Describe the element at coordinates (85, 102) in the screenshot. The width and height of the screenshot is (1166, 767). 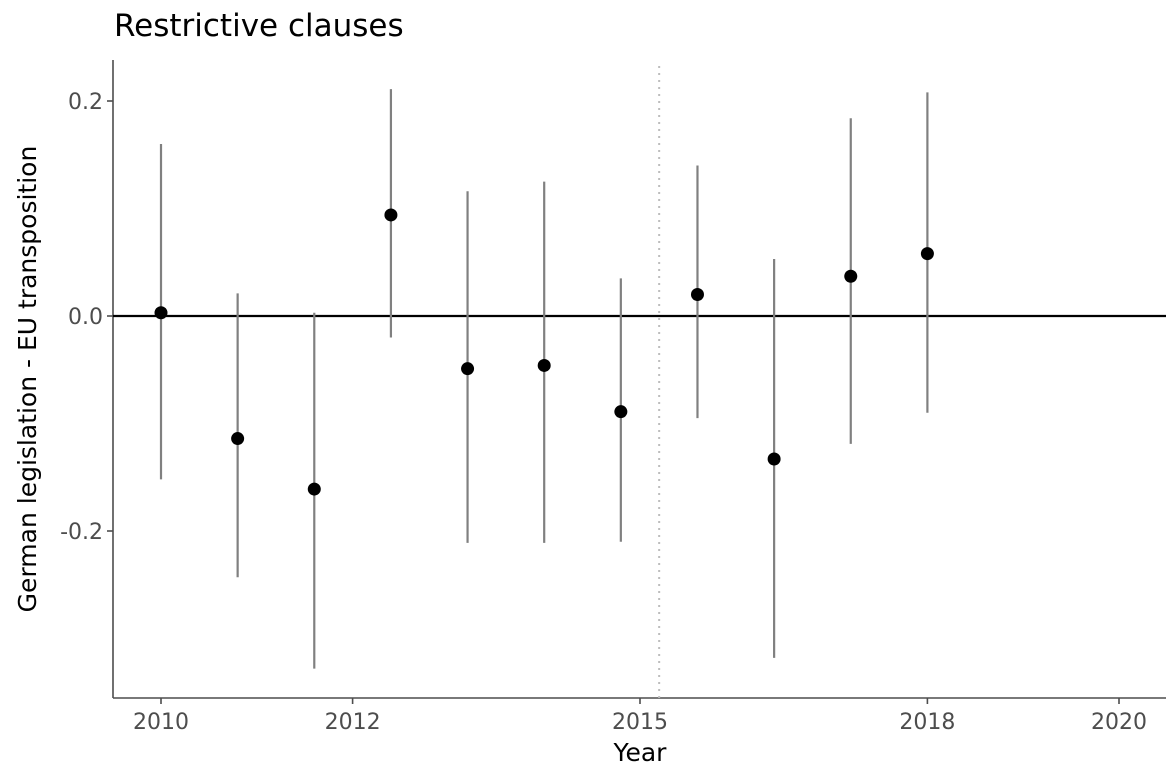
I see `y-tick-label: 0.2` at that location.